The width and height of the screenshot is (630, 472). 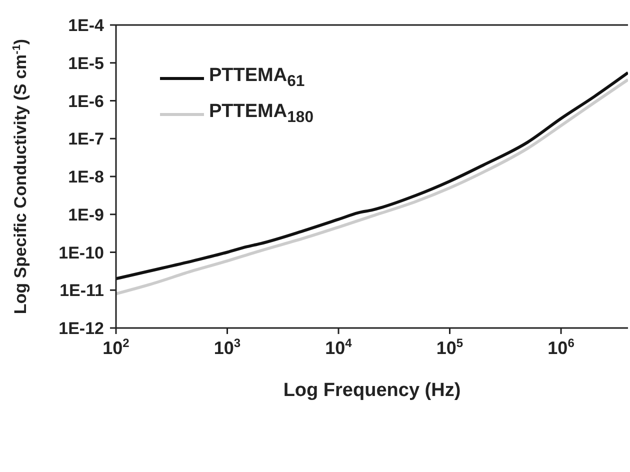 What do you see at coordinates (227, 347) in the screenshot?
I see `x-tick-label: 10$^{3}$` at bounding box center [227, 347].